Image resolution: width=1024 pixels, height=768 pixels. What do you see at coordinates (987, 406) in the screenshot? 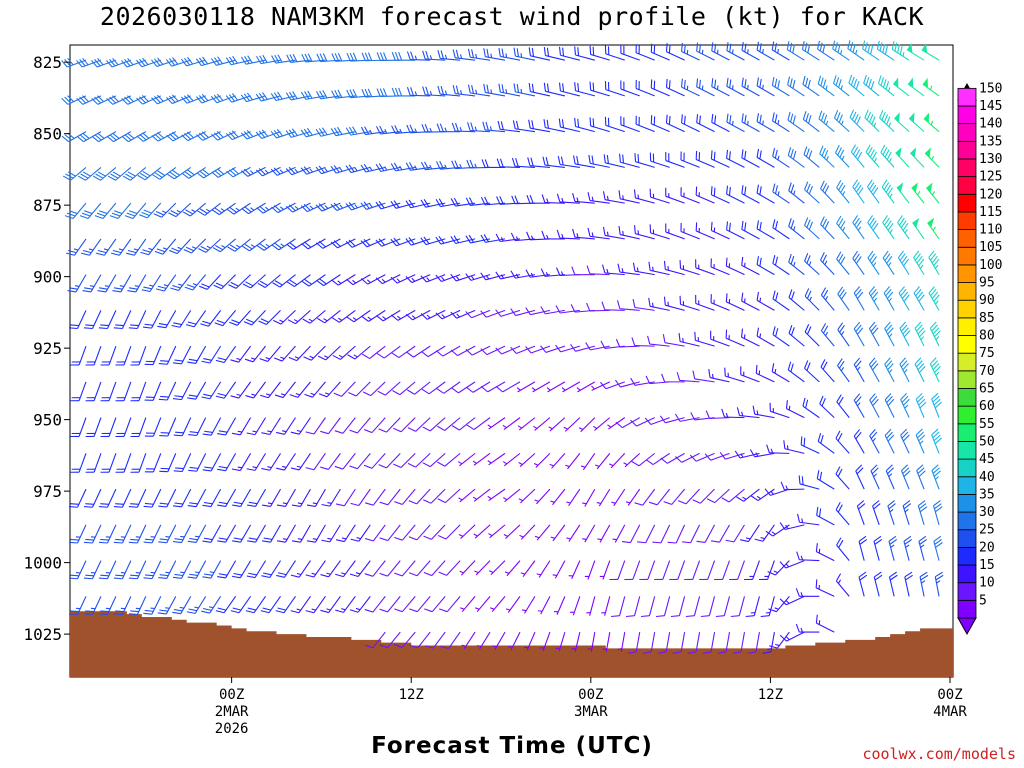
I see `colorbar-label: 60` at bounding box center [987, 406].